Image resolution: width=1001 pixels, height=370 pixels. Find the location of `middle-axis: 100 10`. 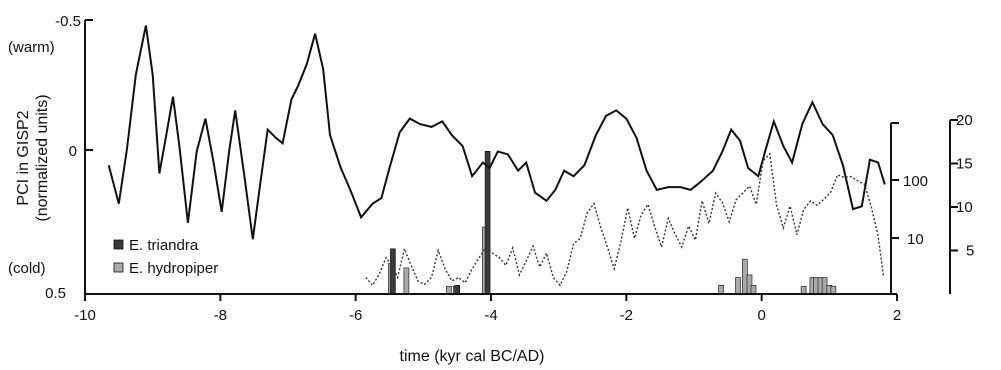

middle-axis: 100 10 is located at coordinates (909, 208).